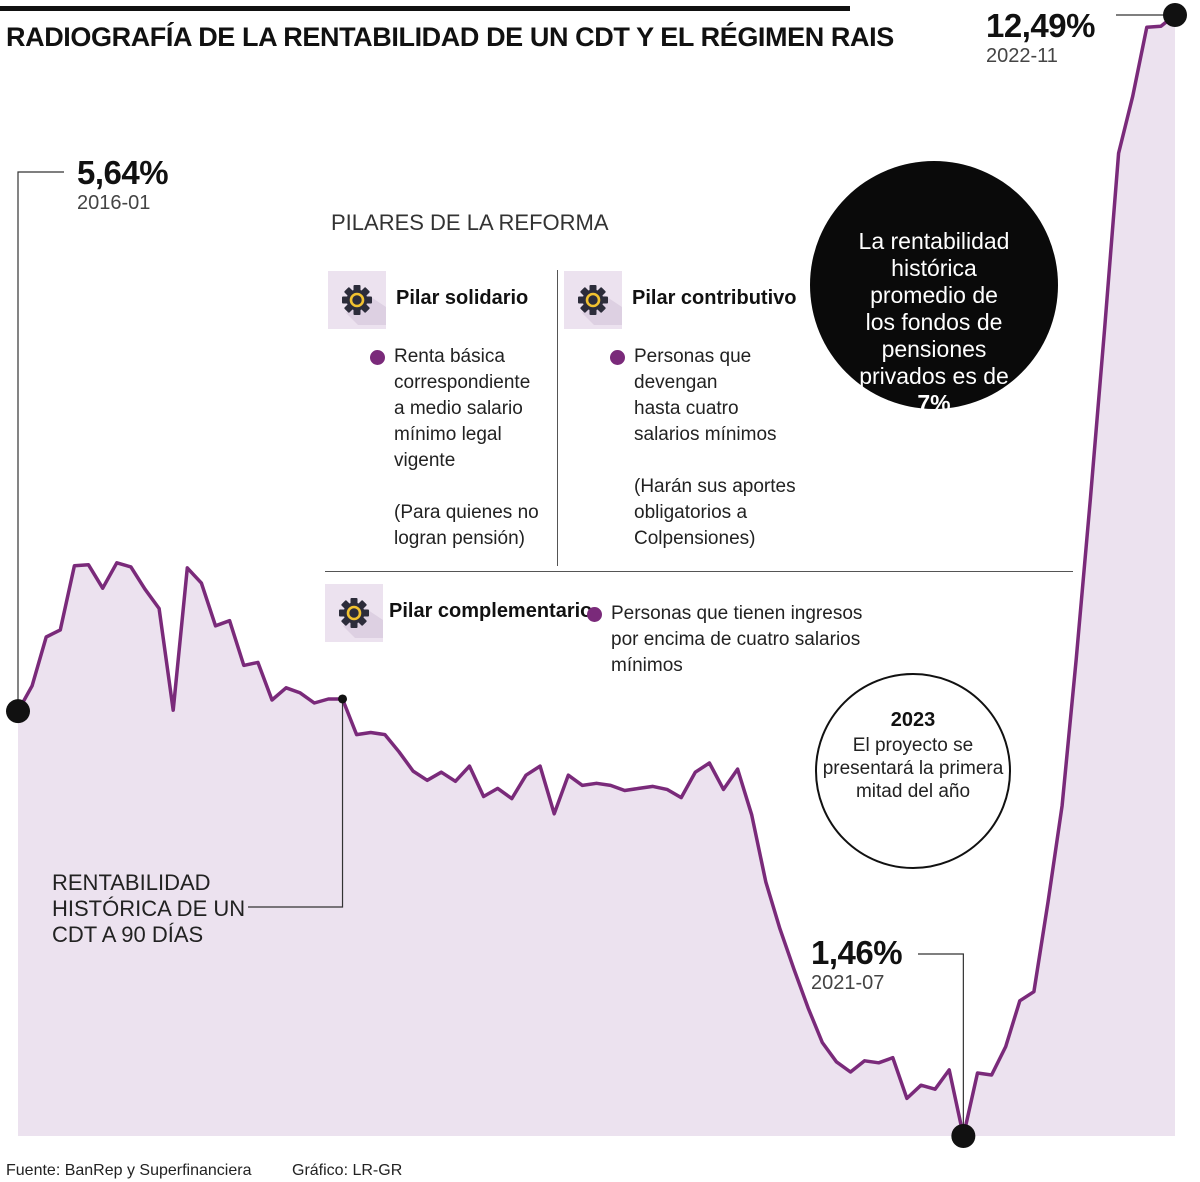 The height and width of the screenshot is (1182, 1200). Describe the element at coordinates (40, 441) in the screenshot. I see `start-leader-line` at that location.